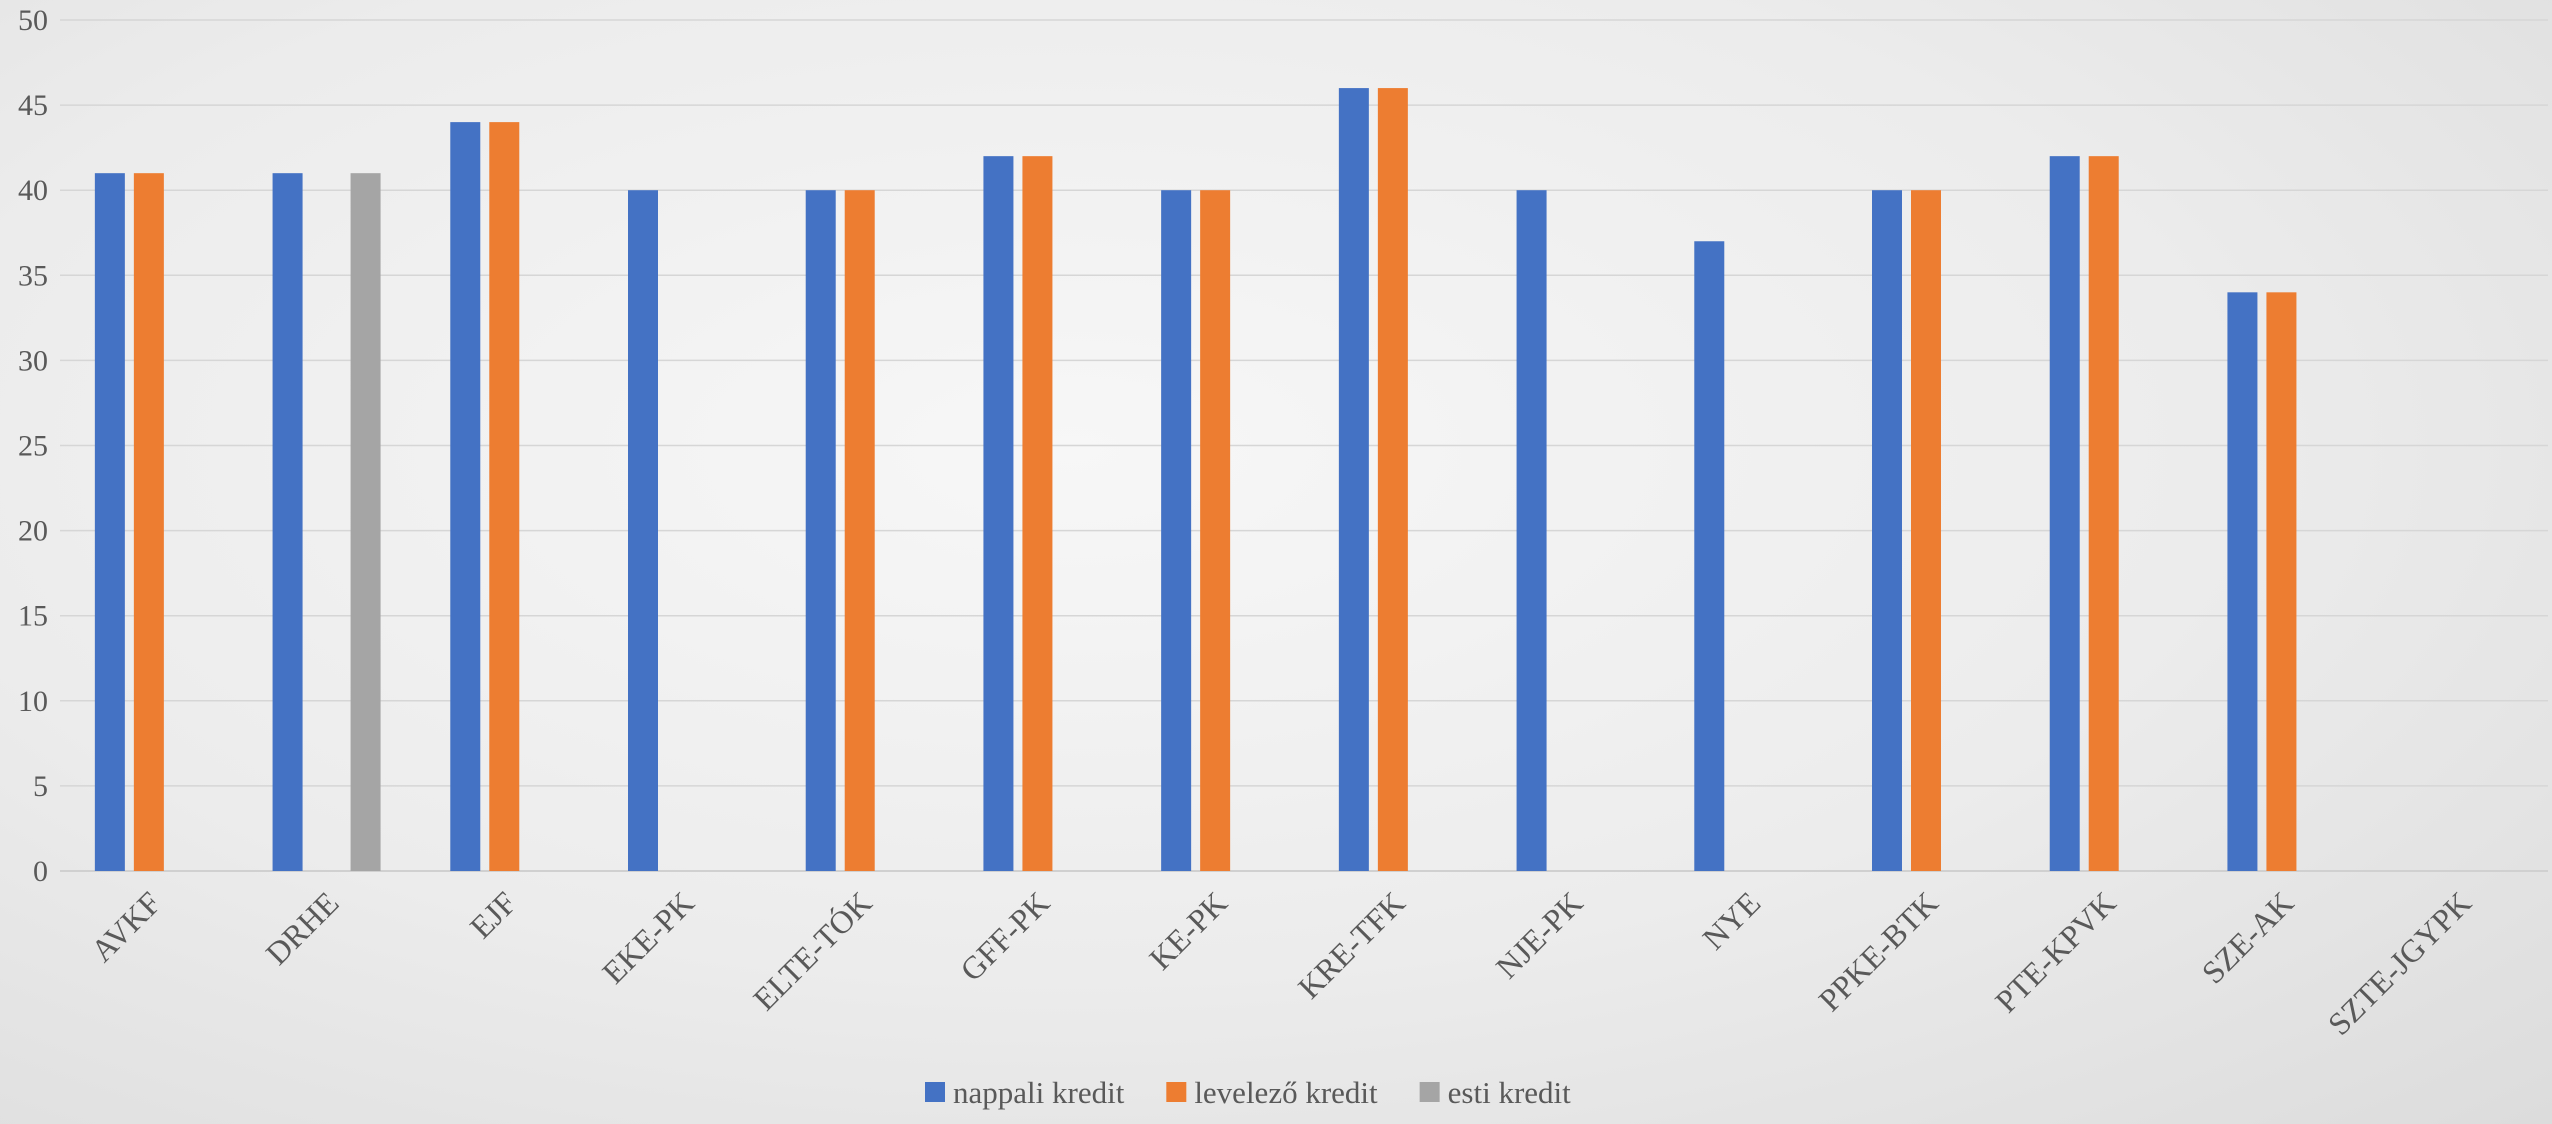 The width and height of the screenshot is (2552, 1124). Describe the element at coordinates (33, 616) in the screenshot. I see `y-tick-label: 15` at that location.